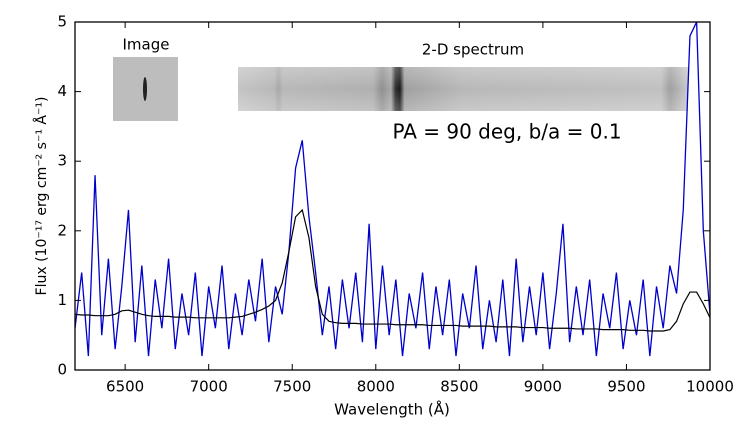 This screenshot has width=747, height=436. Describe the element at coordinates (543, 387) in the screenshot. I see `x-tick-label: 9000` at that location.